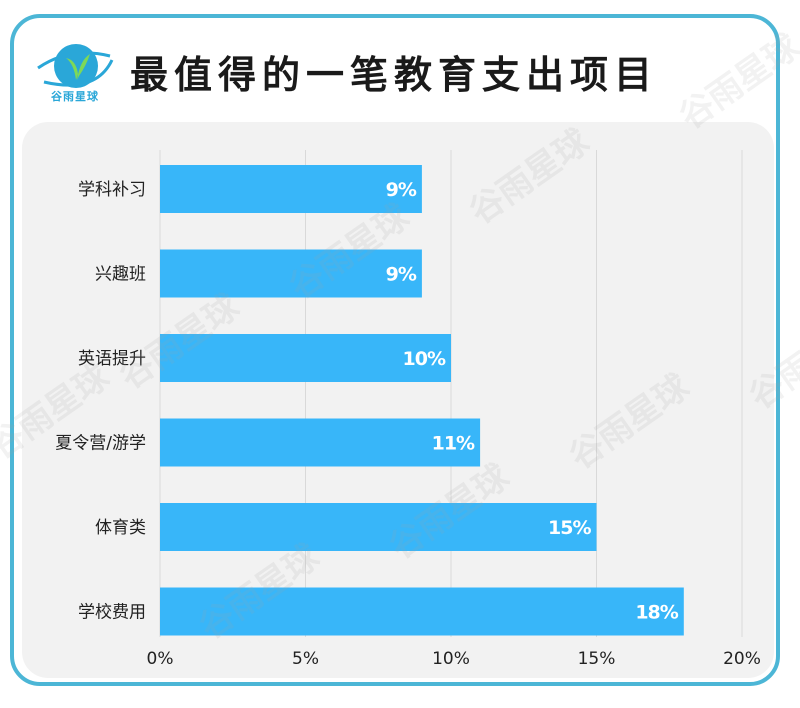 This screenshot has width=800, height=708. I want to click on chart-title: 最值得的一笔教育支出项目, so click(394, 75).